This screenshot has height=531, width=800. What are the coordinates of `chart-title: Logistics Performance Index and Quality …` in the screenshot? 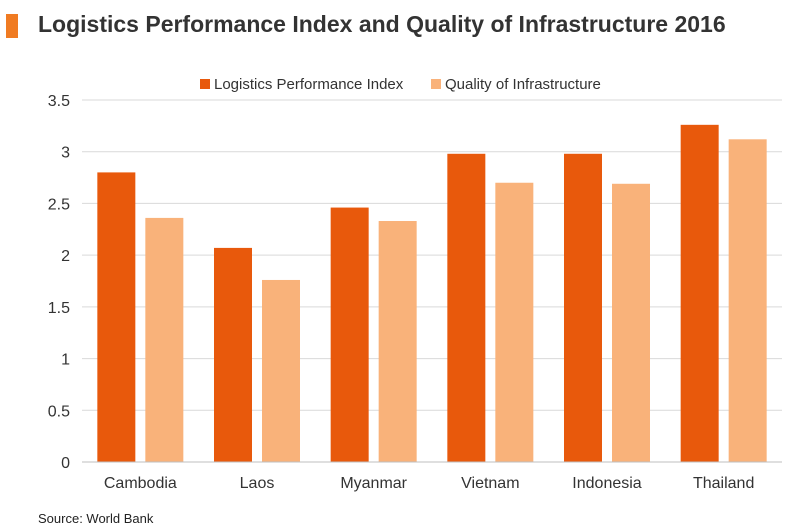 It's located at (382, 24).